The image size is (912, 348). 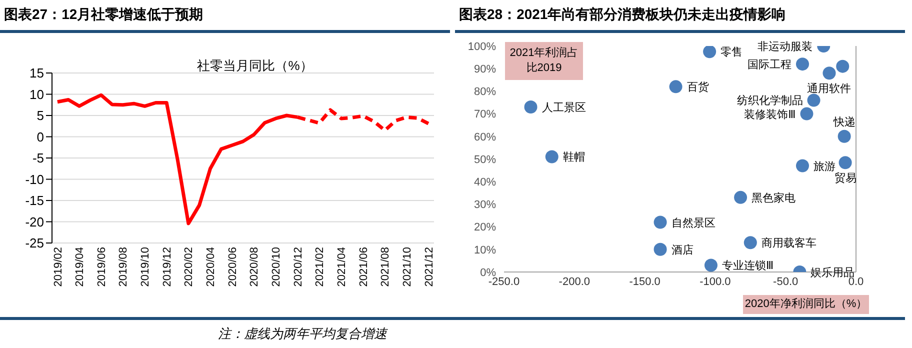 What do you see at coordinates (124, 267) in the screenshot?
I see `x-tick-label: 2019/08` at bounding box center [124, 267].